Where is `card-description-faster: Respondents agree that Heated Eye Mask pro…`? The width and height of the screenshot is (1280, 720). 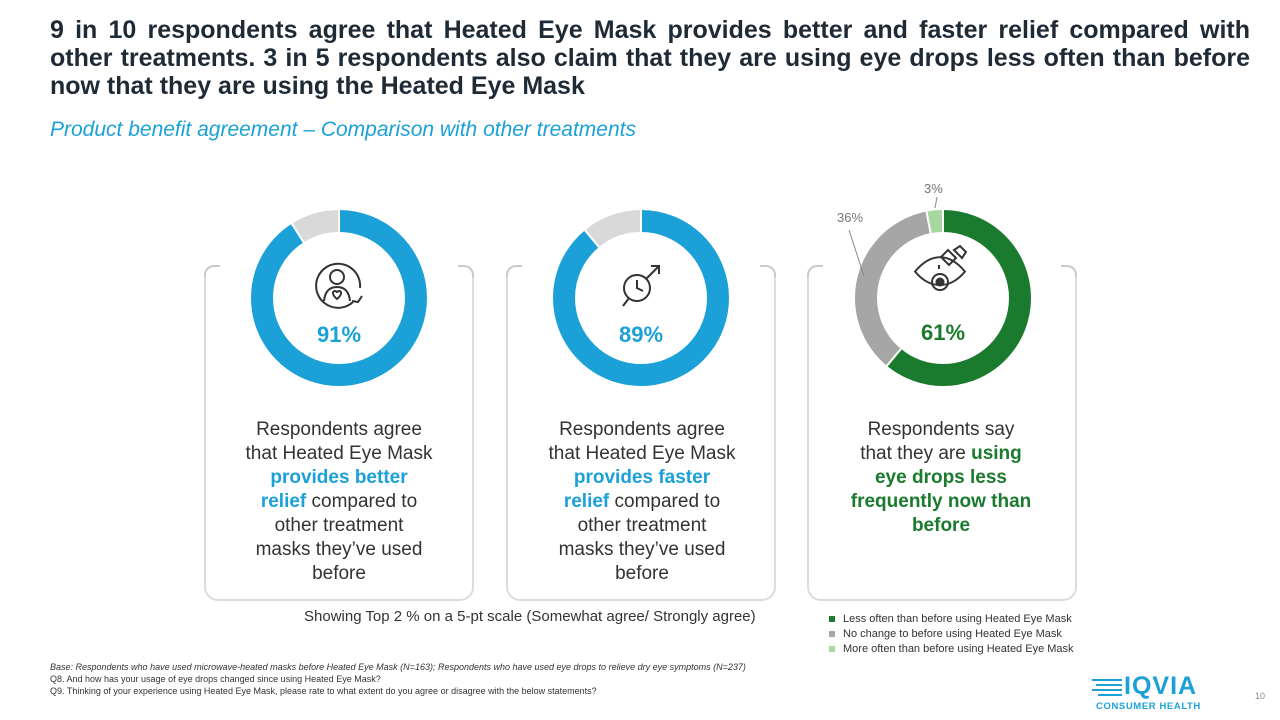 card-description-faster: Respondents agree that Heated Eye Mask pro… is located at coordinates (642, 502).